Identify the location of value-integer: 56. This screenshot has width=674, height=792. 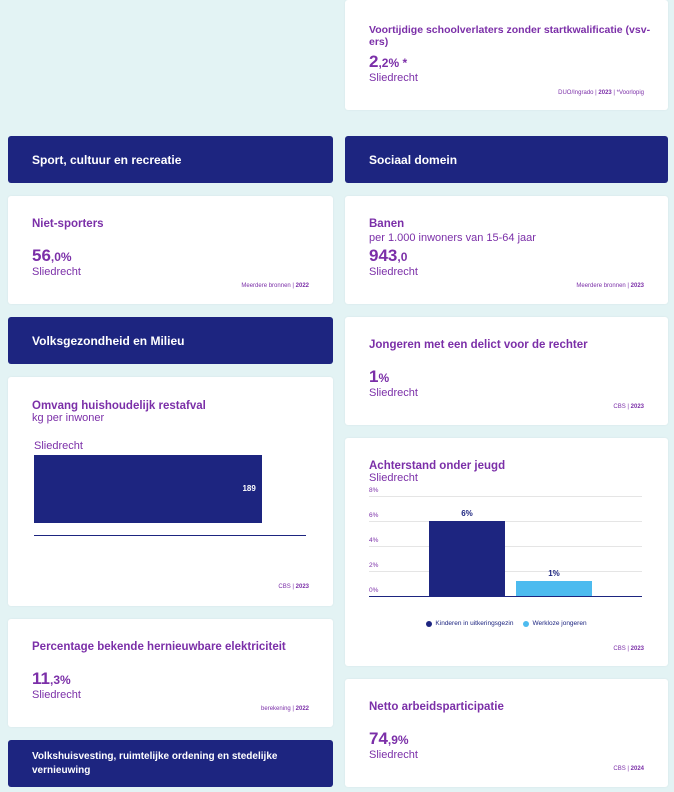
(41, 255).